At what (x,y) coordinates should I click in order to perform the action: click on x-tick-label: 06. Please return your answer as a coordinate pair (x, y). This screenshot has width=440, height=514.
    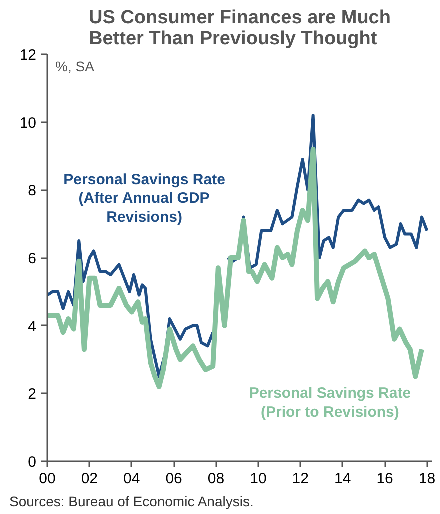
    Looking at the image, I should click on (174, 479).